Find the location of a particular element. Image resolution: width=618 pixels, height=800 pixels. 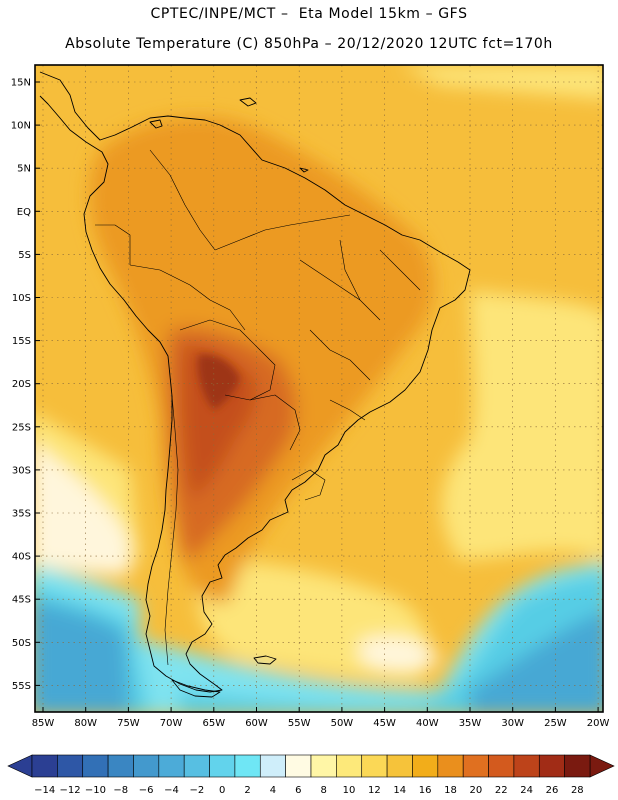

border-brazil-states is located at coordinates (360, 330).